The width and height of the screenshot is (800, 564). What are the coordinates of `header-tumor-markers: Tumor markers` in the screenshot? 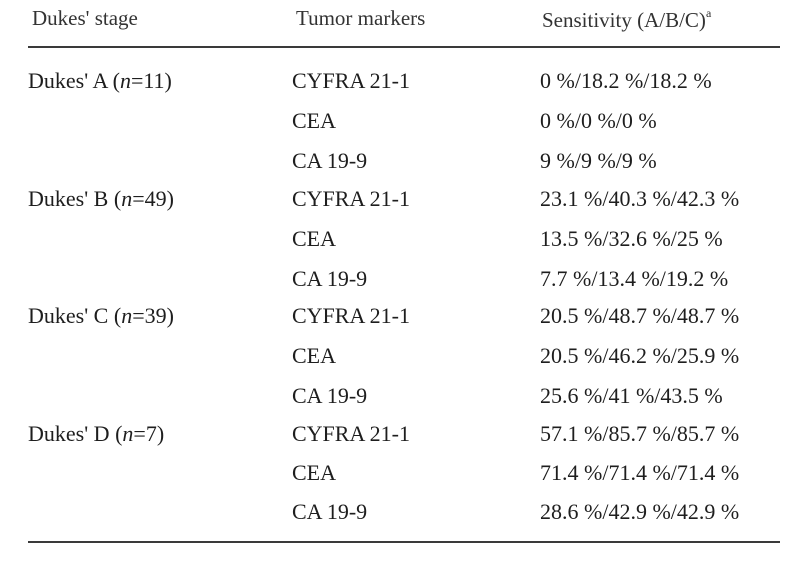 It's located at (361, 18).